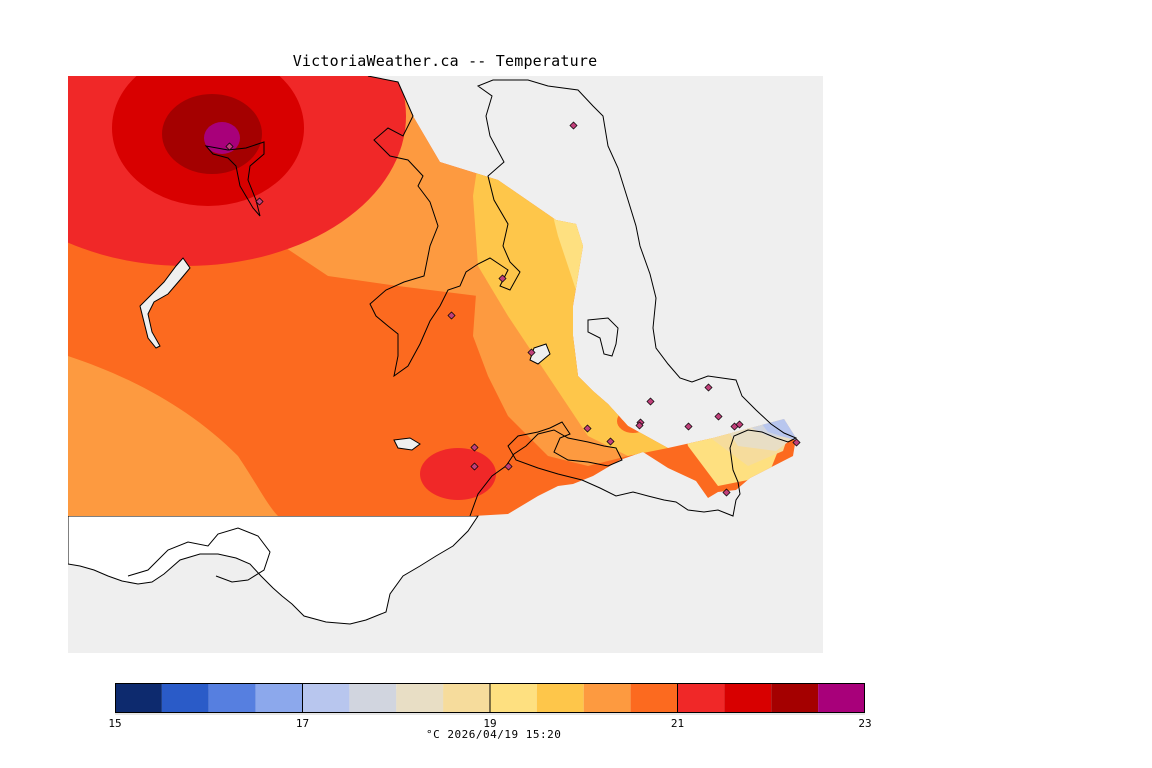 This screenshot has height=768, width=1152. What do you see at coordinates (199, 555) in the screenshot?
I see `unmapped-inner-outline` at bounding box center [199, 555].